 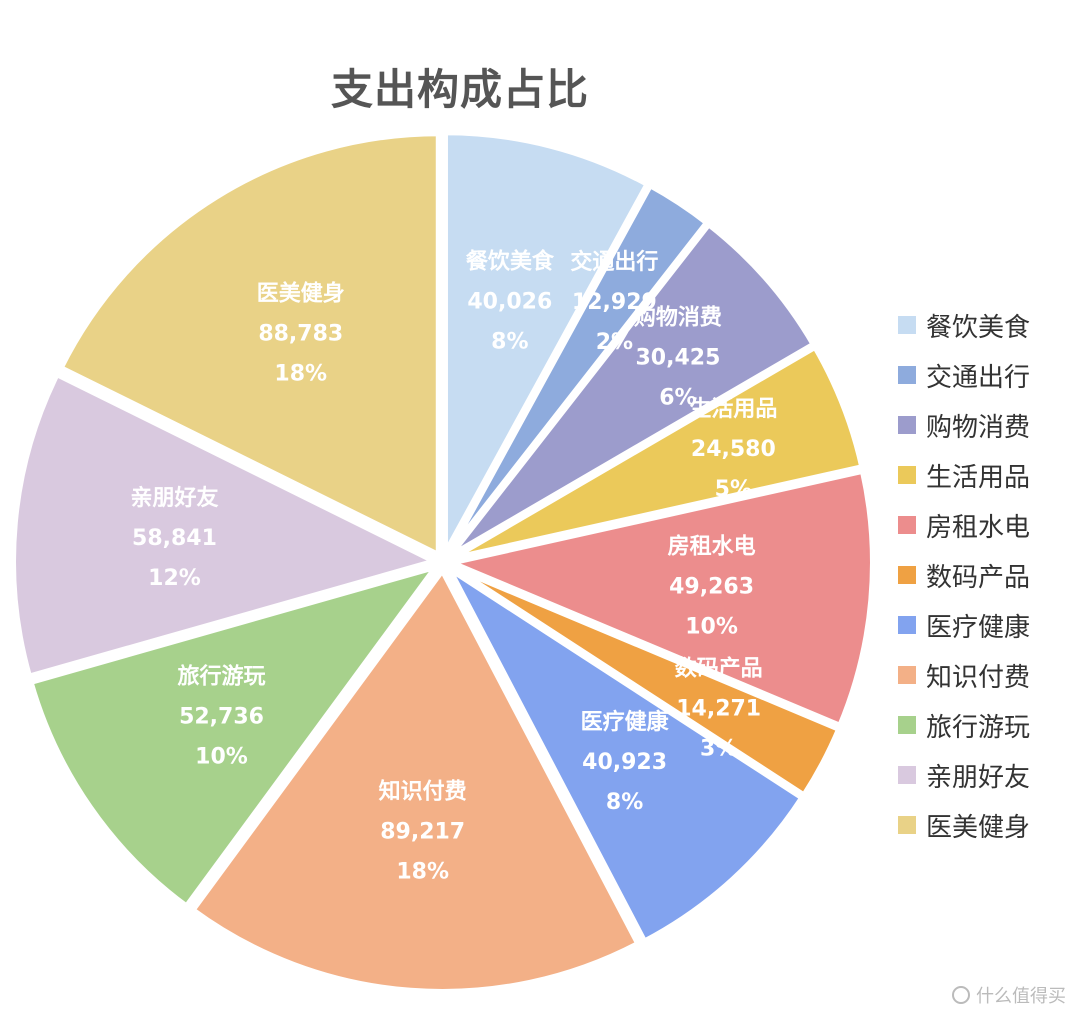 What do you see at coordinates (221, 756) in the screenshot?
I see `slice-9-percent-label: 10%` at bounding box center [221, 756].